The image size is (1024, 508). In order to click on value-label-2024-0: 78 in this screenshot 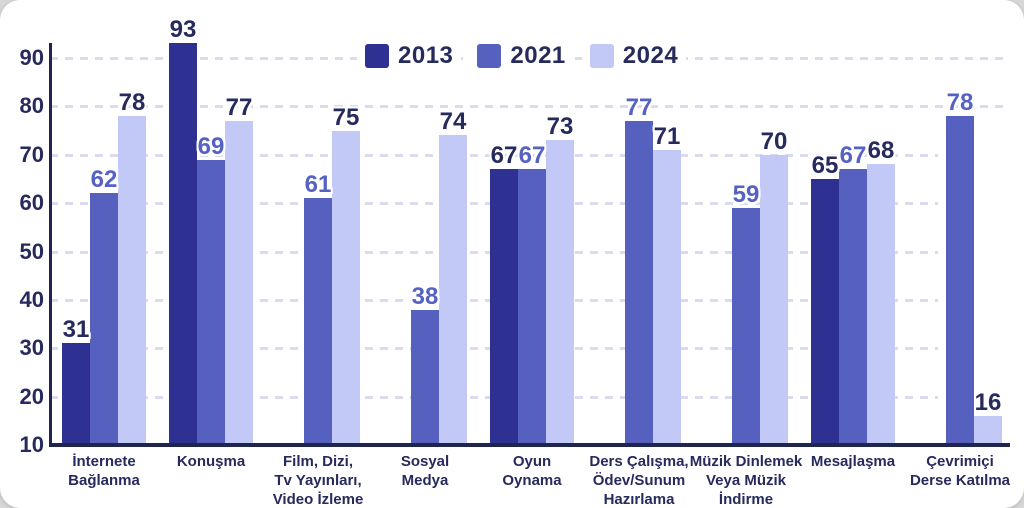, I will do `click(132, 103)`.